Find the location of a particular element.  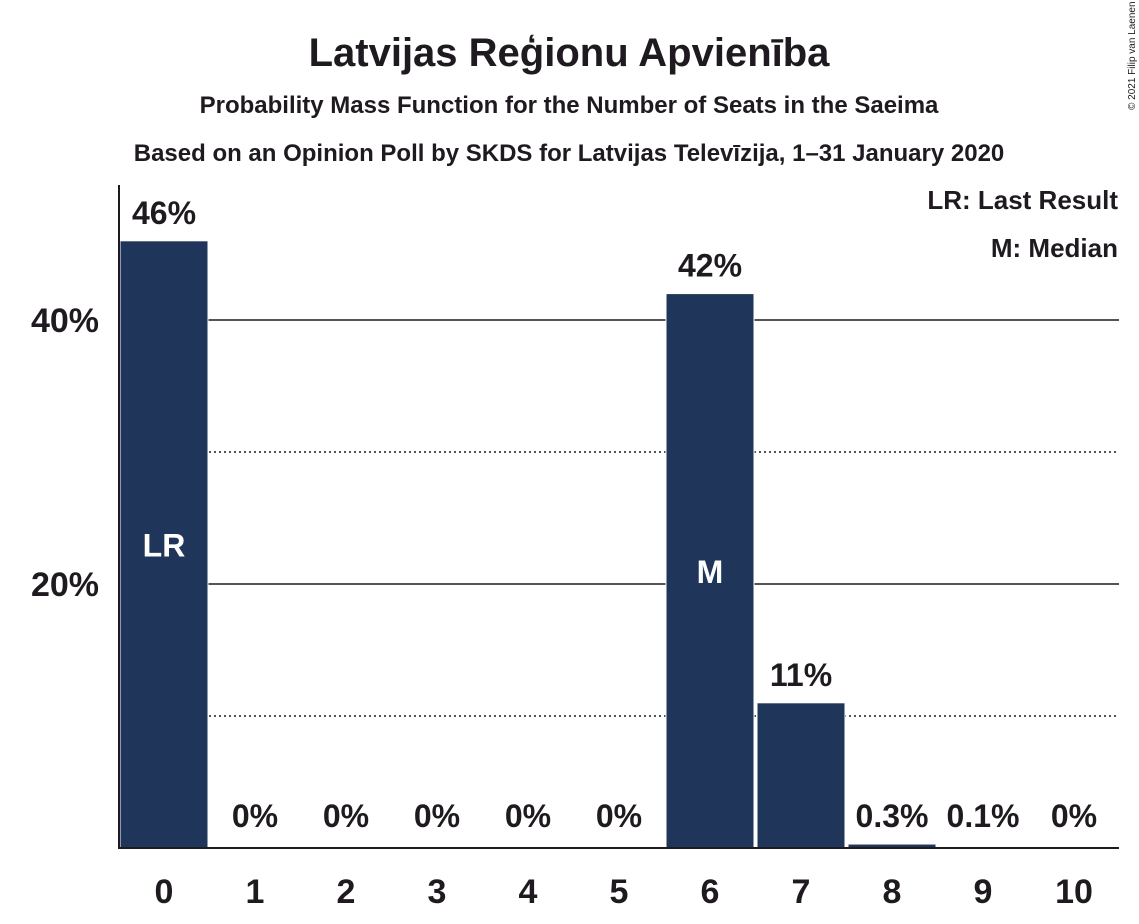

x-tick-label: 5 is located at coordinates (619, 892).